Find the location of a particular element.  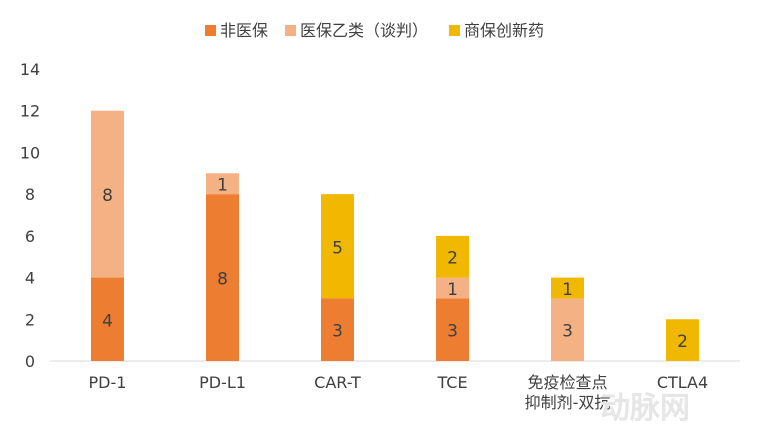

data-label-0-series-1: 8 is located at coordinates (107, 196).